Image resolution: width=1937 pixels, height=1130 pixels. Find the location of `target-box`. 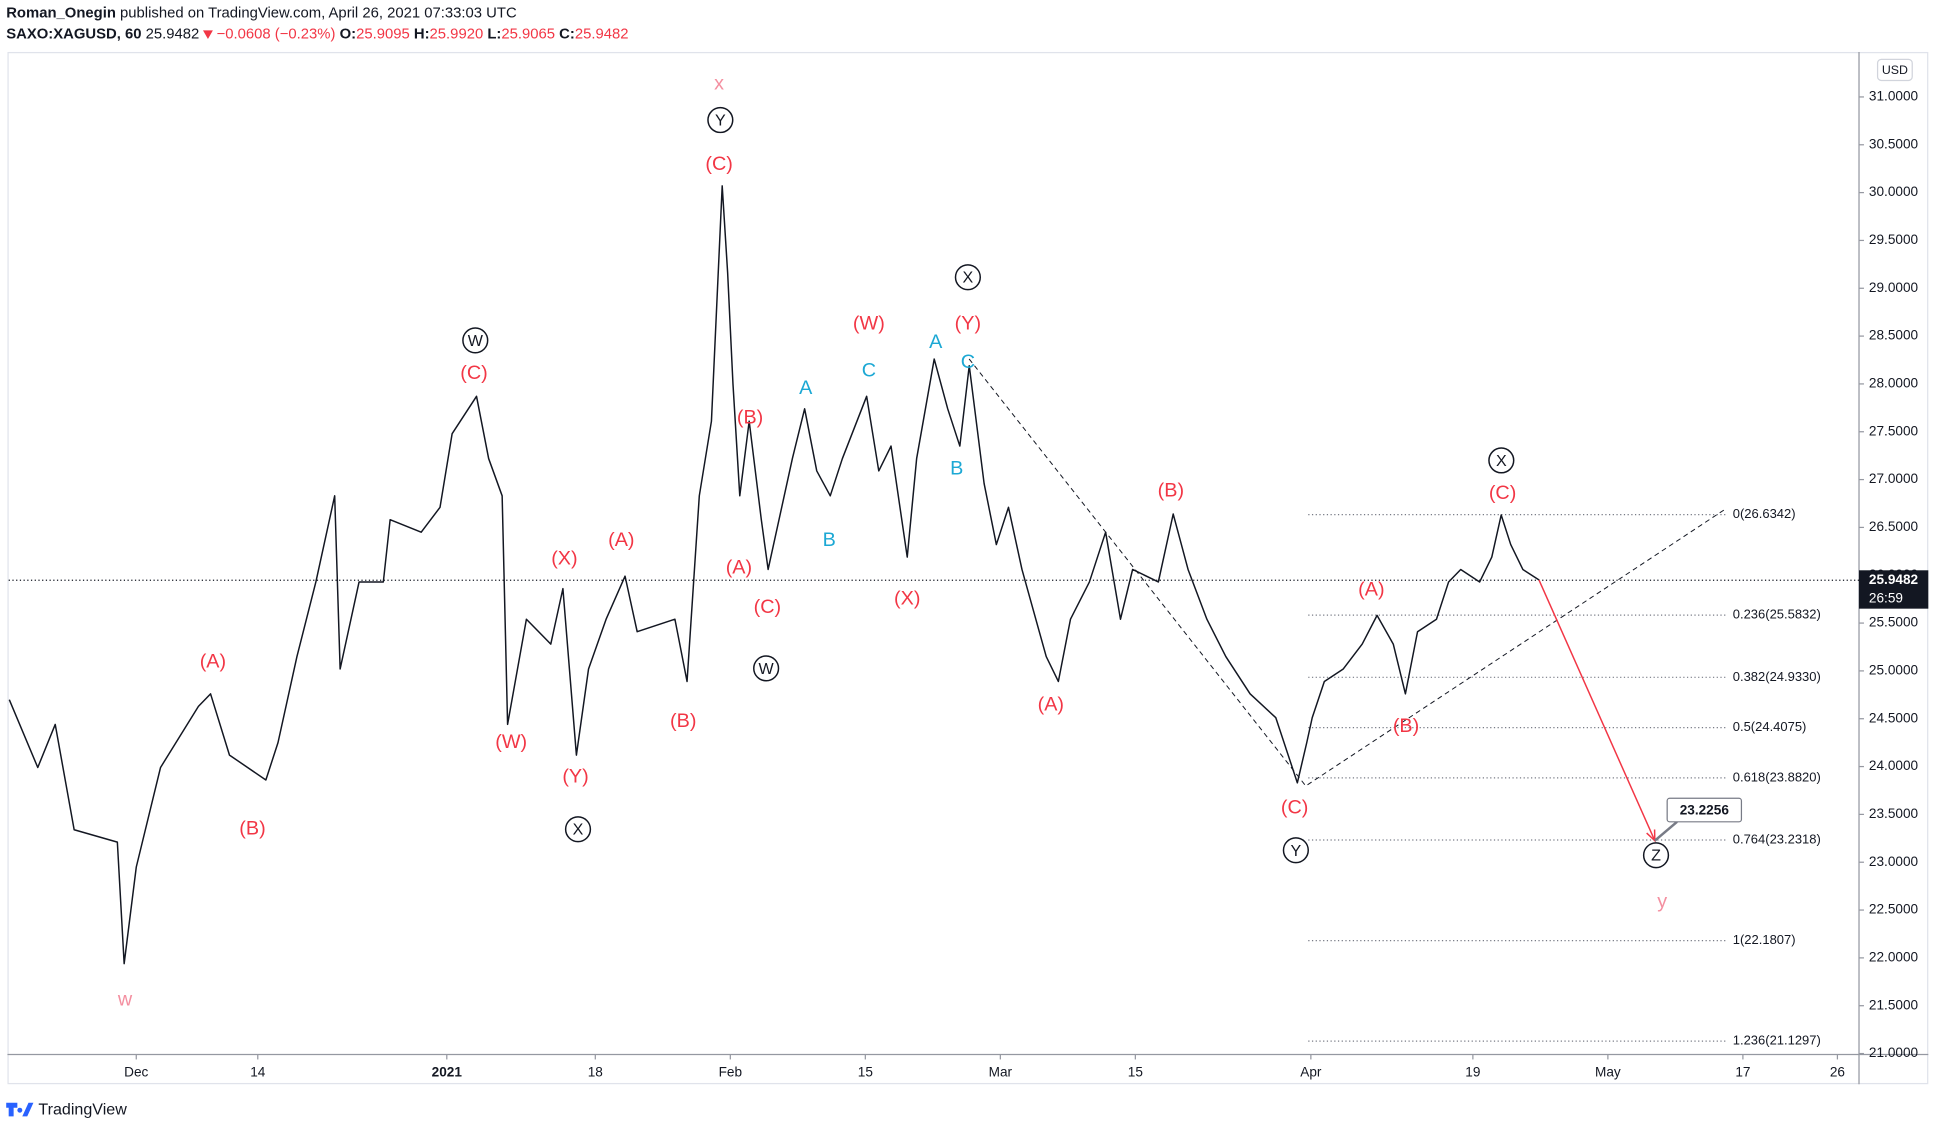

target-box is located at coordinates (1704, 810).